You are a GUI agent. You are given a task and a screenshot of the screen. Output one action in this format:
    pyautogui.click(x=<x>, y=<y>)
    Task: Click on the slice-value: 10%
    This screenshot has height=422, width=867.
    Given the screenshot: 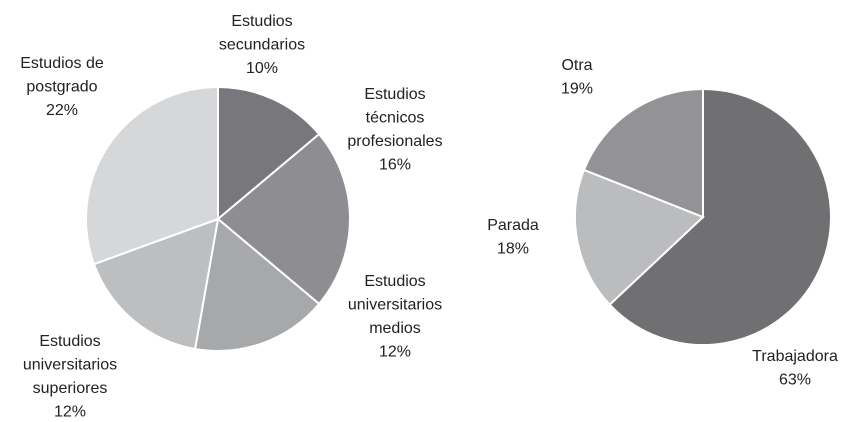 What is the action you would take?
    pyautogui.click(x=262, y=68)
    